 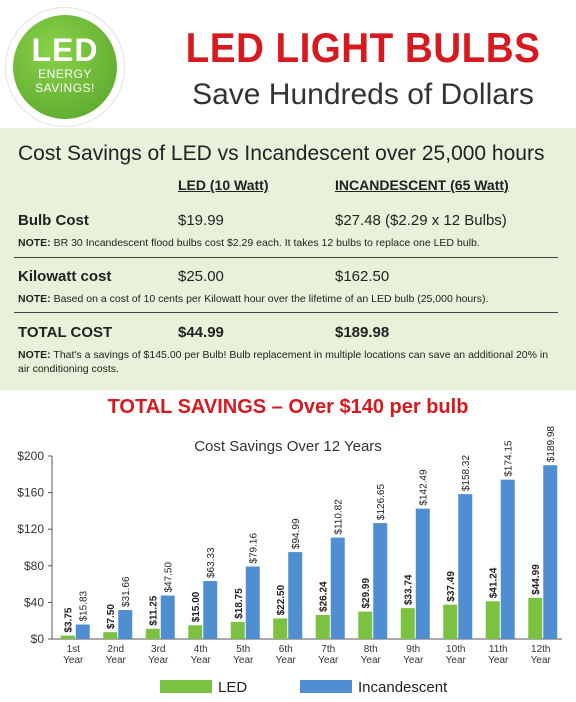 I want to click on data-label-led: $7.50, so click(x=111, y=616).